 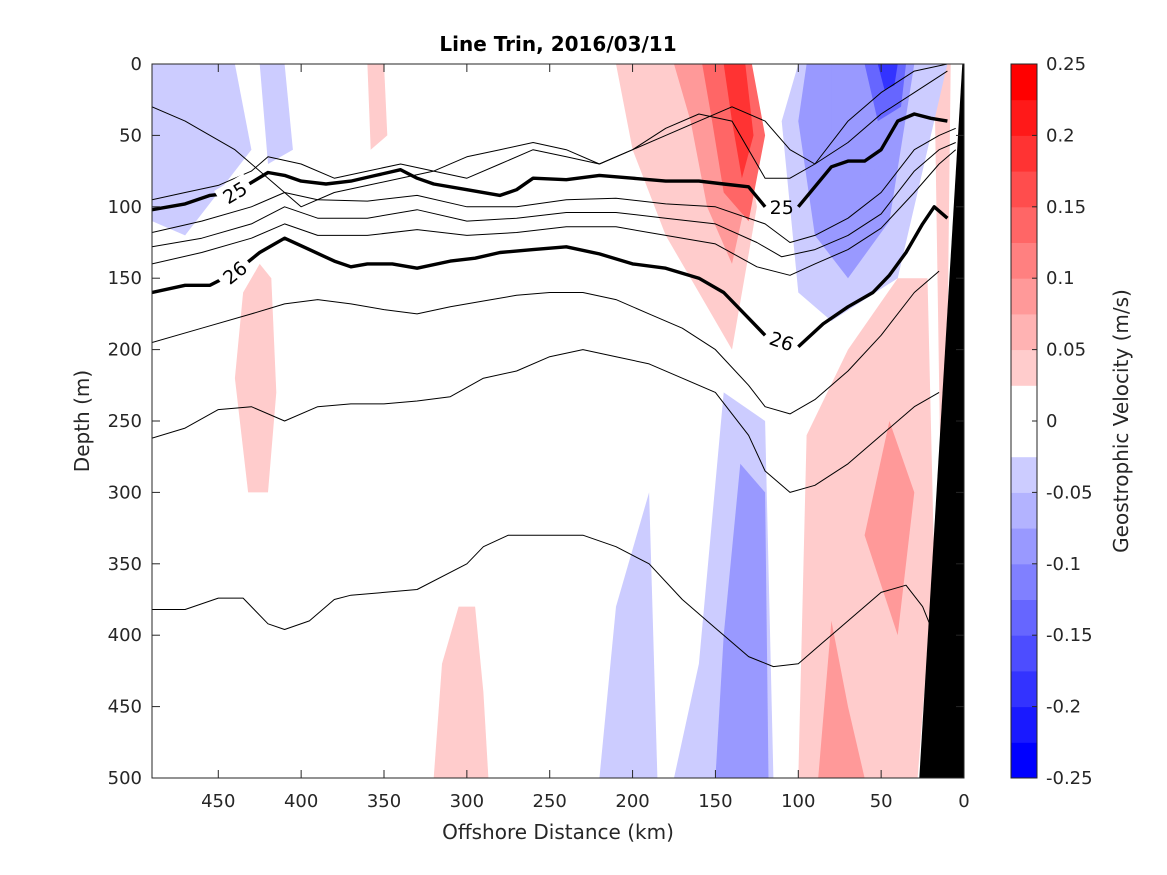 What do you see at coordinates (798, 801) in the screenshot?
I see `x-tick-label: 100` at bounding box center [798, 801].